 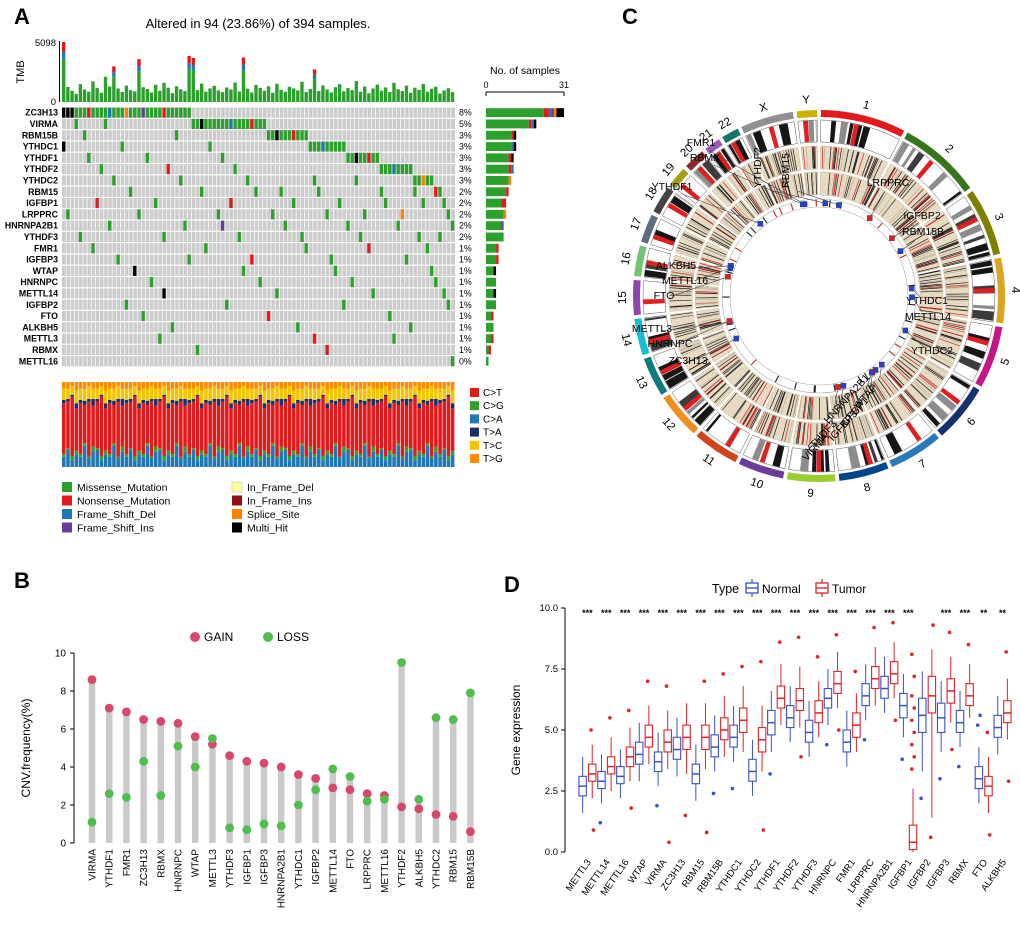 What do you see at coordinates (758, 167) in the screenshot?
I see `circos-gene-label: YTHDF2` at bounding box center [758, 167].